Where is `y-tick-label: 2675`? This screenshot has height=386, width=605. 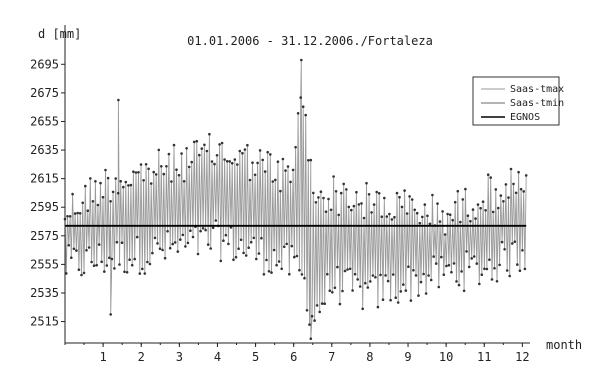
y-tick-label: 2675 is located at coordinates (44, 93).